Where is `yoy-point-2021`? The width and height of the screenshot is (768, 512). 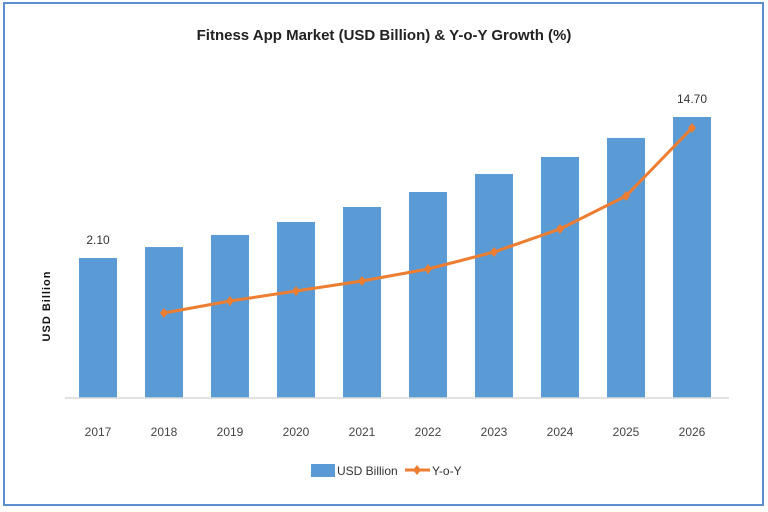 yoy-point-2021 is located at coordinates (362, 281).